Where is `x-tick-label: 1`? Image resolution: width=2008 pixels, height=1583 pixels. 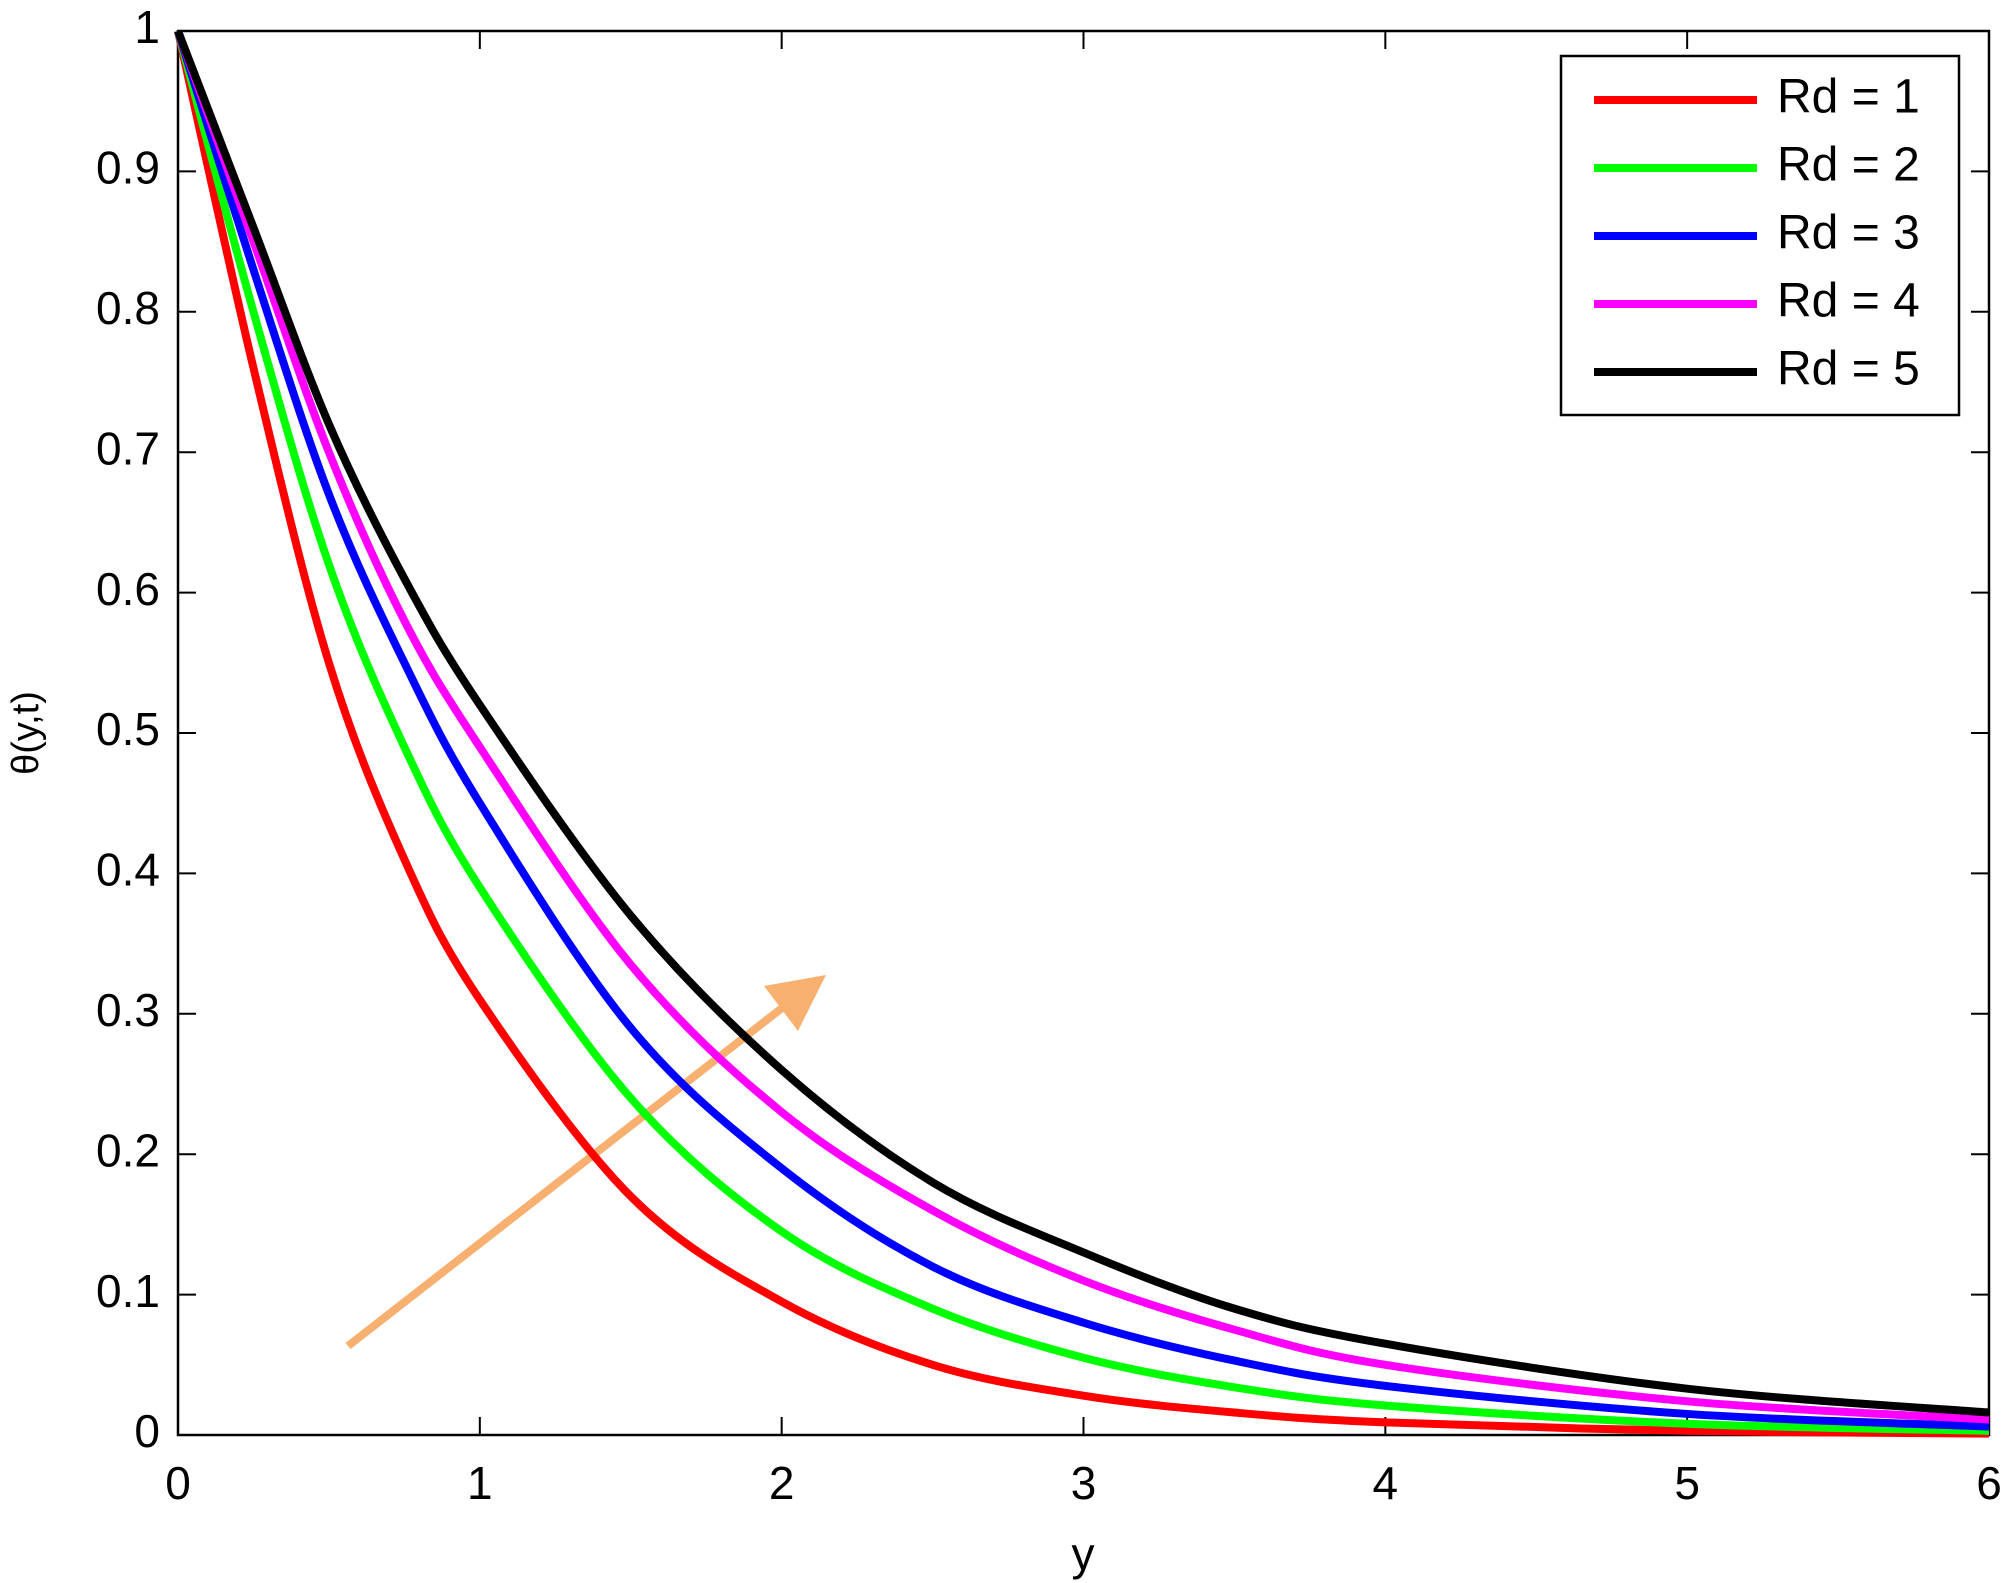 x-tick-label: 1 is located at coordinates (480, 1483).